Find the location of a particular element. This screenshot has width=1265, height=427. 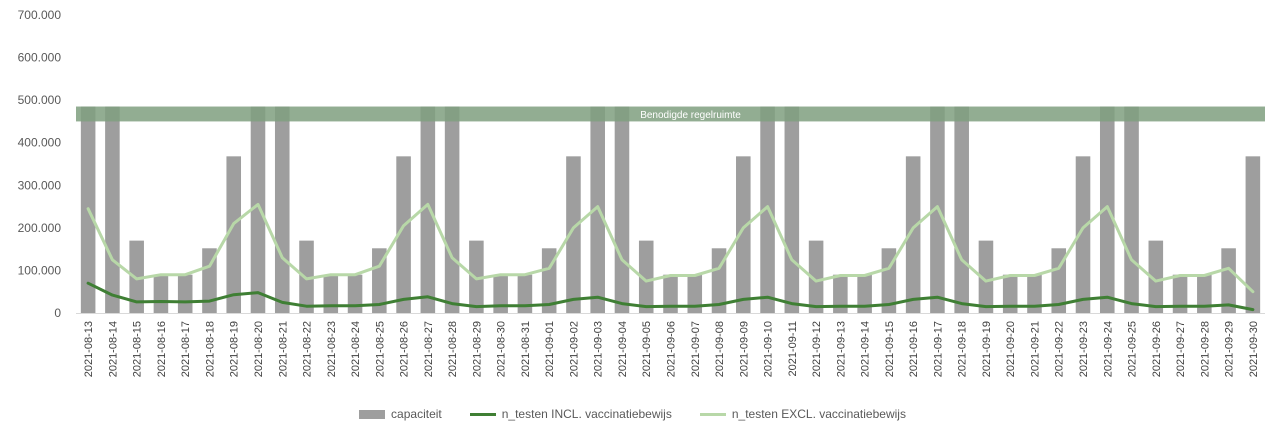

x-tick-label: 2021-09-26 is located at coordinates (1157, 349).